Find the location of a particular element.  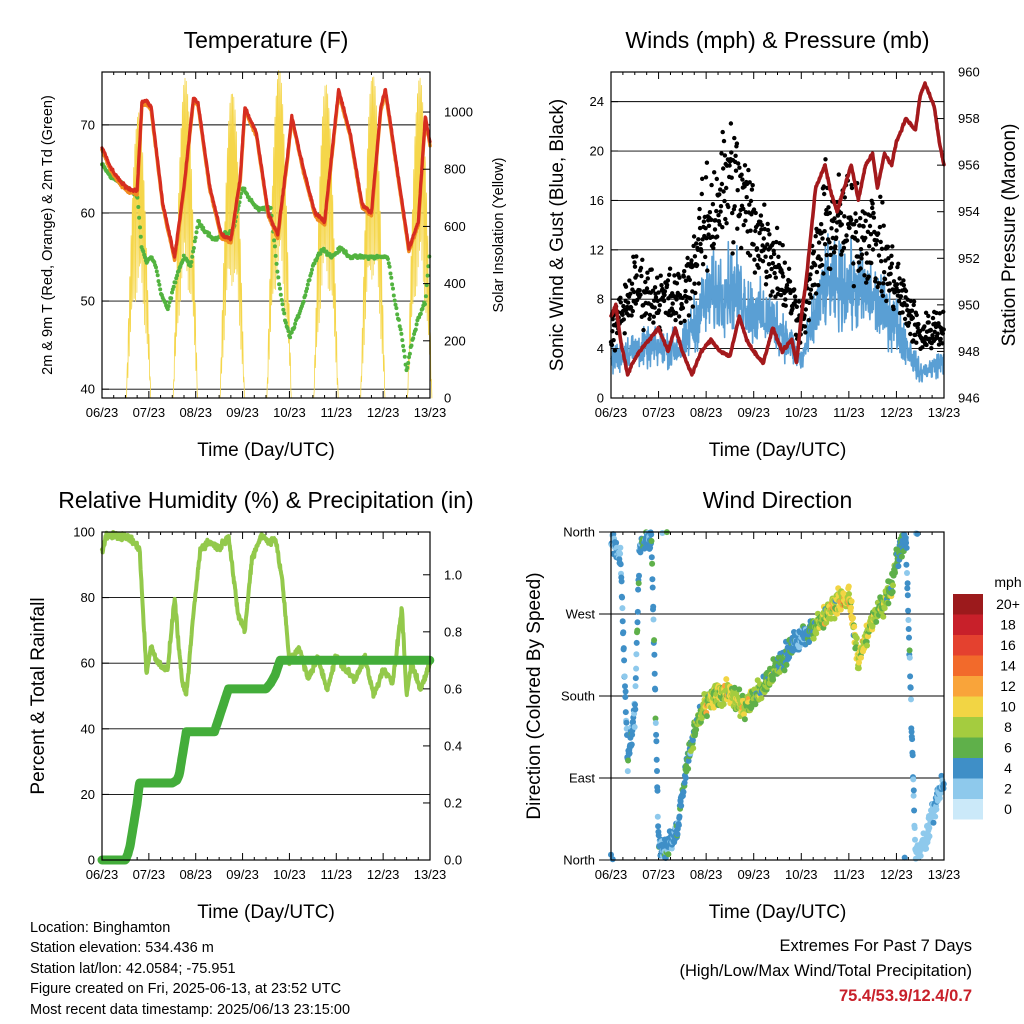

x-tick-label: 06/23 is located at coordinates (102, 412).